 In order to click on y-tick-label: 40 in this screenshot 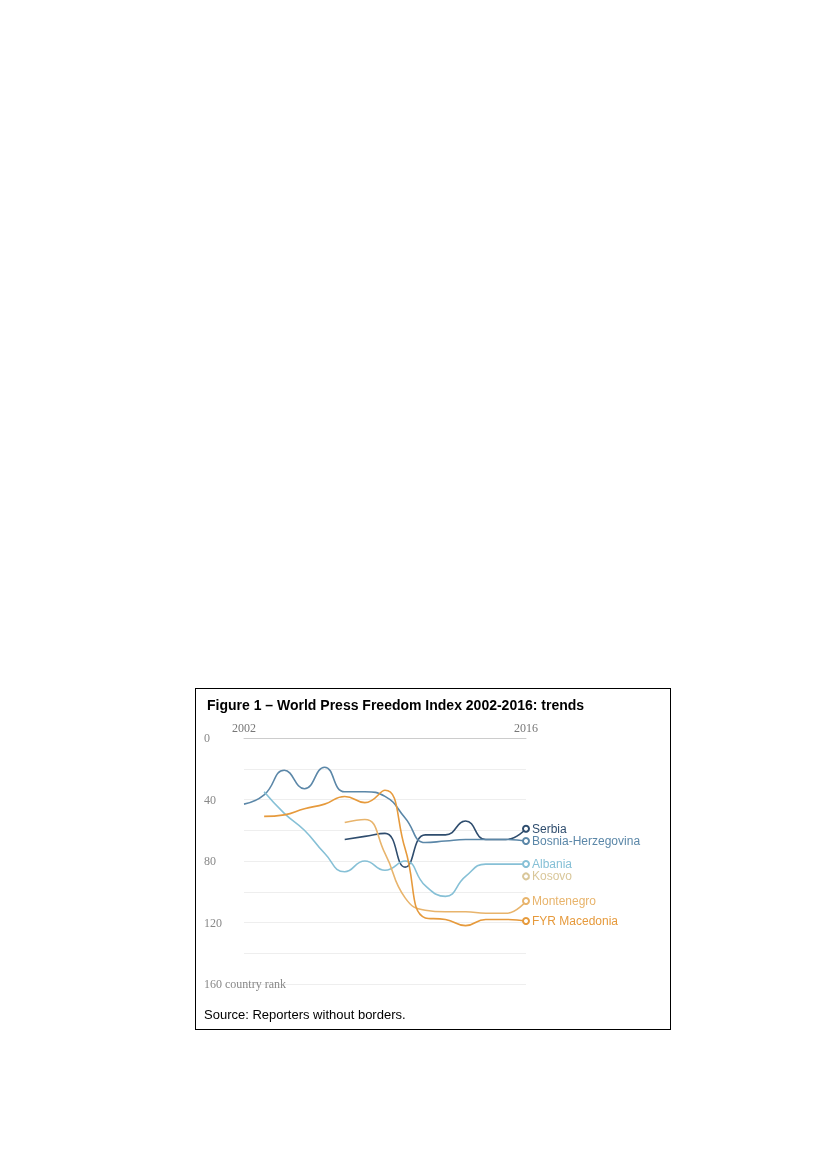, I will do `click(210, 799)`.